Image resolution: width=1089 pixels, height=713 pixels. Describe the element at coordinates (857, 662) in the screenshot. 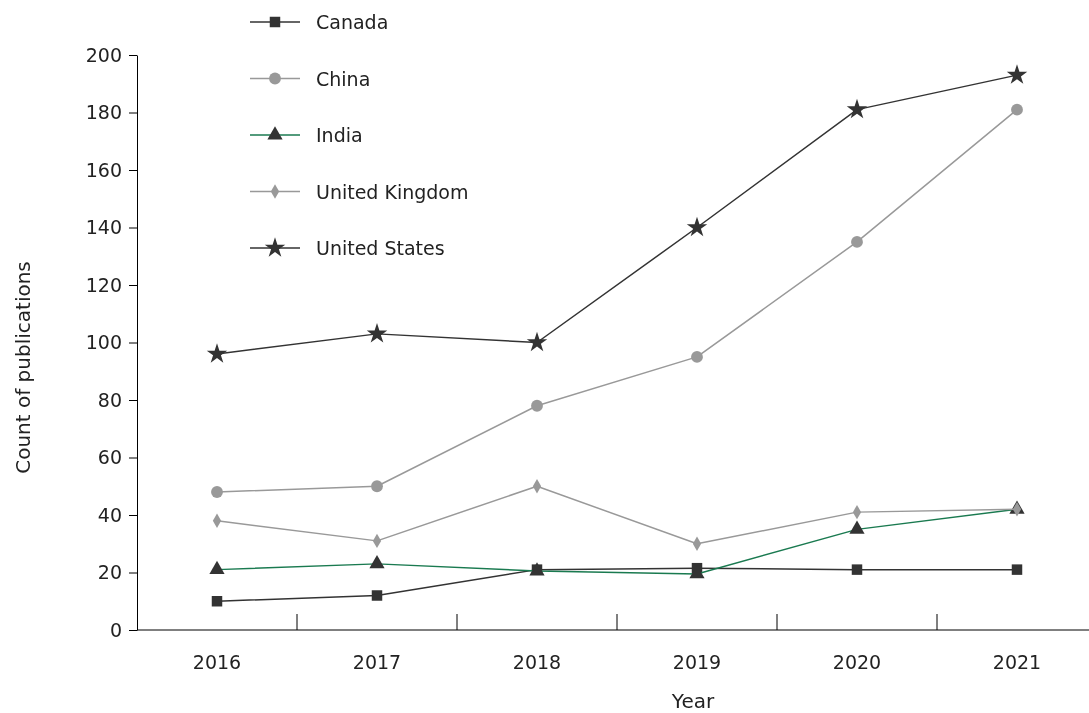

I see `x-tick-label: 2020` at that location.